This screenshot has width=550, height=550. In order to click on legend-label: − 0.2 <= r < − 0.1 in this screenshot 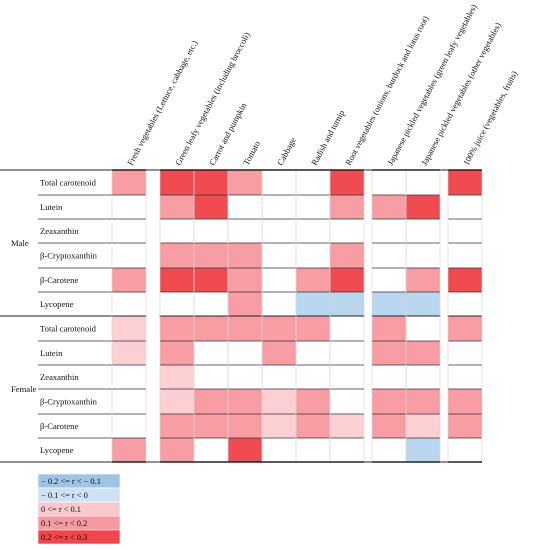, I will do `click(71, 481)`.